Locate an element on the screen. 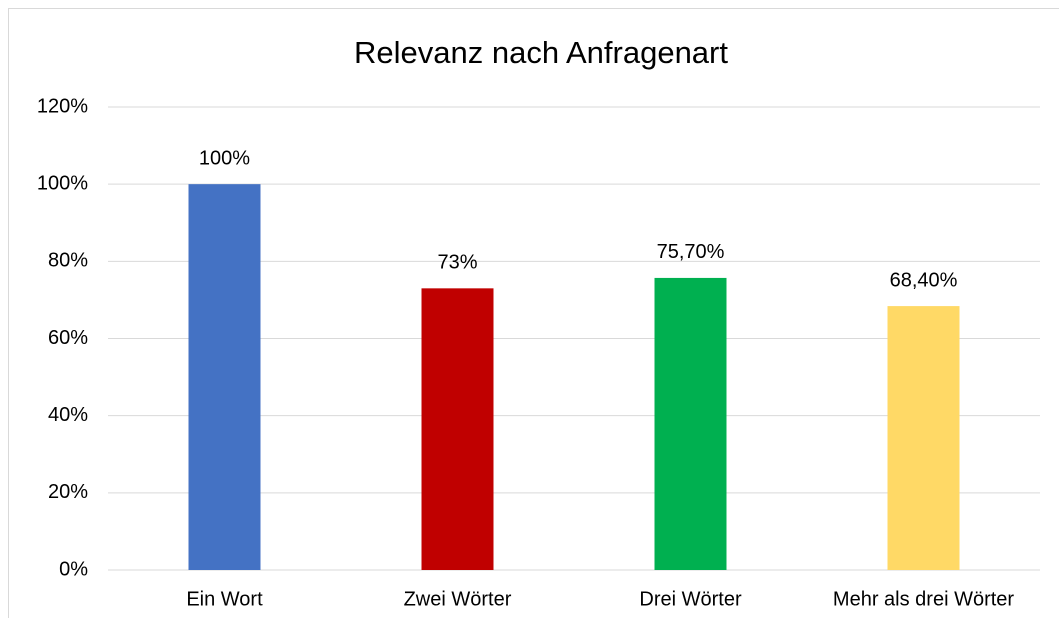  chart-title: Relevanz nach Anfragenart is located at coordinates (541, 52).